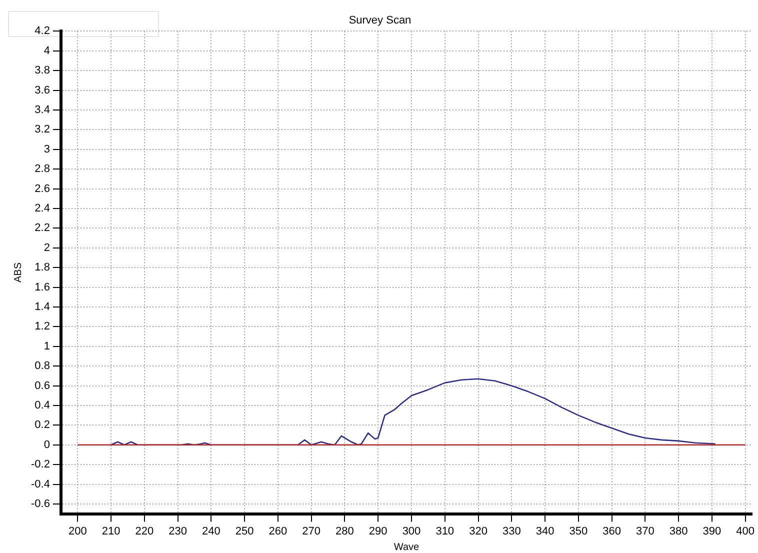 This screenshot has width=758, height=553. Describe the element at coordinates (42, 405) in the screenshot. I see `y-tick-label: 0.4` at that location.